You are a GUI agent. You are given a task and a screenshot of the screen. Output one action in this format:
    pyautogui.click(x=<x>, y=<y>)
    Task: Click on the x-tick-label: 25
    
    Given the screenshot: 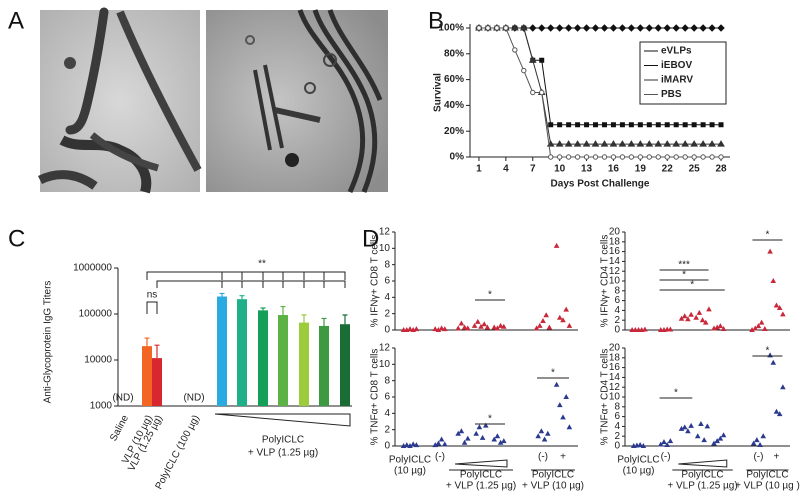 What is the action you would take?
    pyautogui.click(x=695, y=169)
    